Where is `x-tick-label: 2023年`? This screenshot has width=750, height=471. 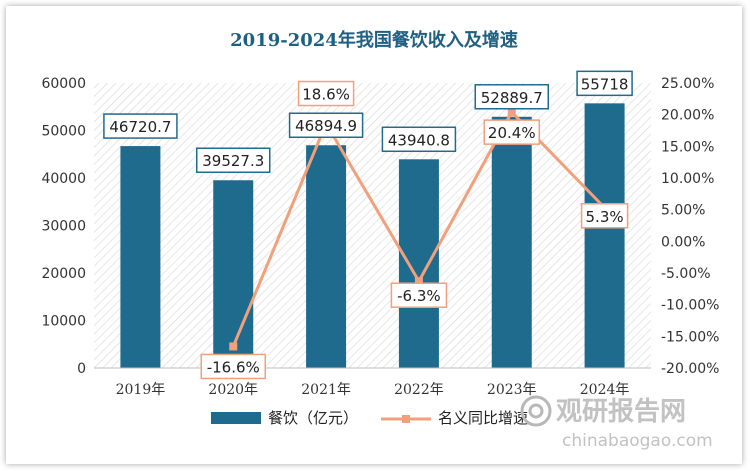
x-tick-label: 2023年 is located at coordinates (512, 390).